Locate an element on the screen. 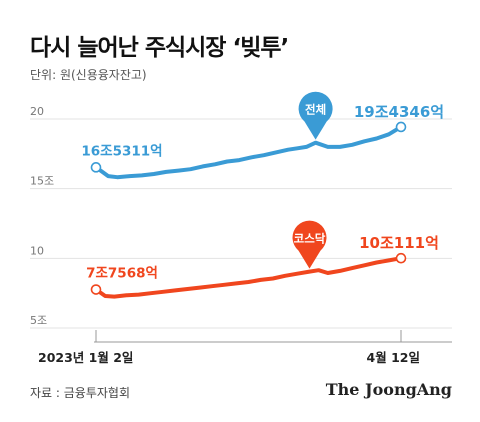  y-tick-label: 5조 is located at coordinates (38, 320).